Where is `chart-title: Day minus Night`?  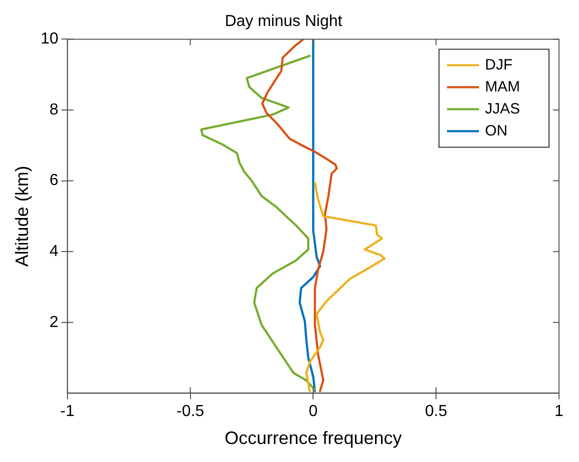
chart-title: Day minus Night is located at coordinates (283, 21).